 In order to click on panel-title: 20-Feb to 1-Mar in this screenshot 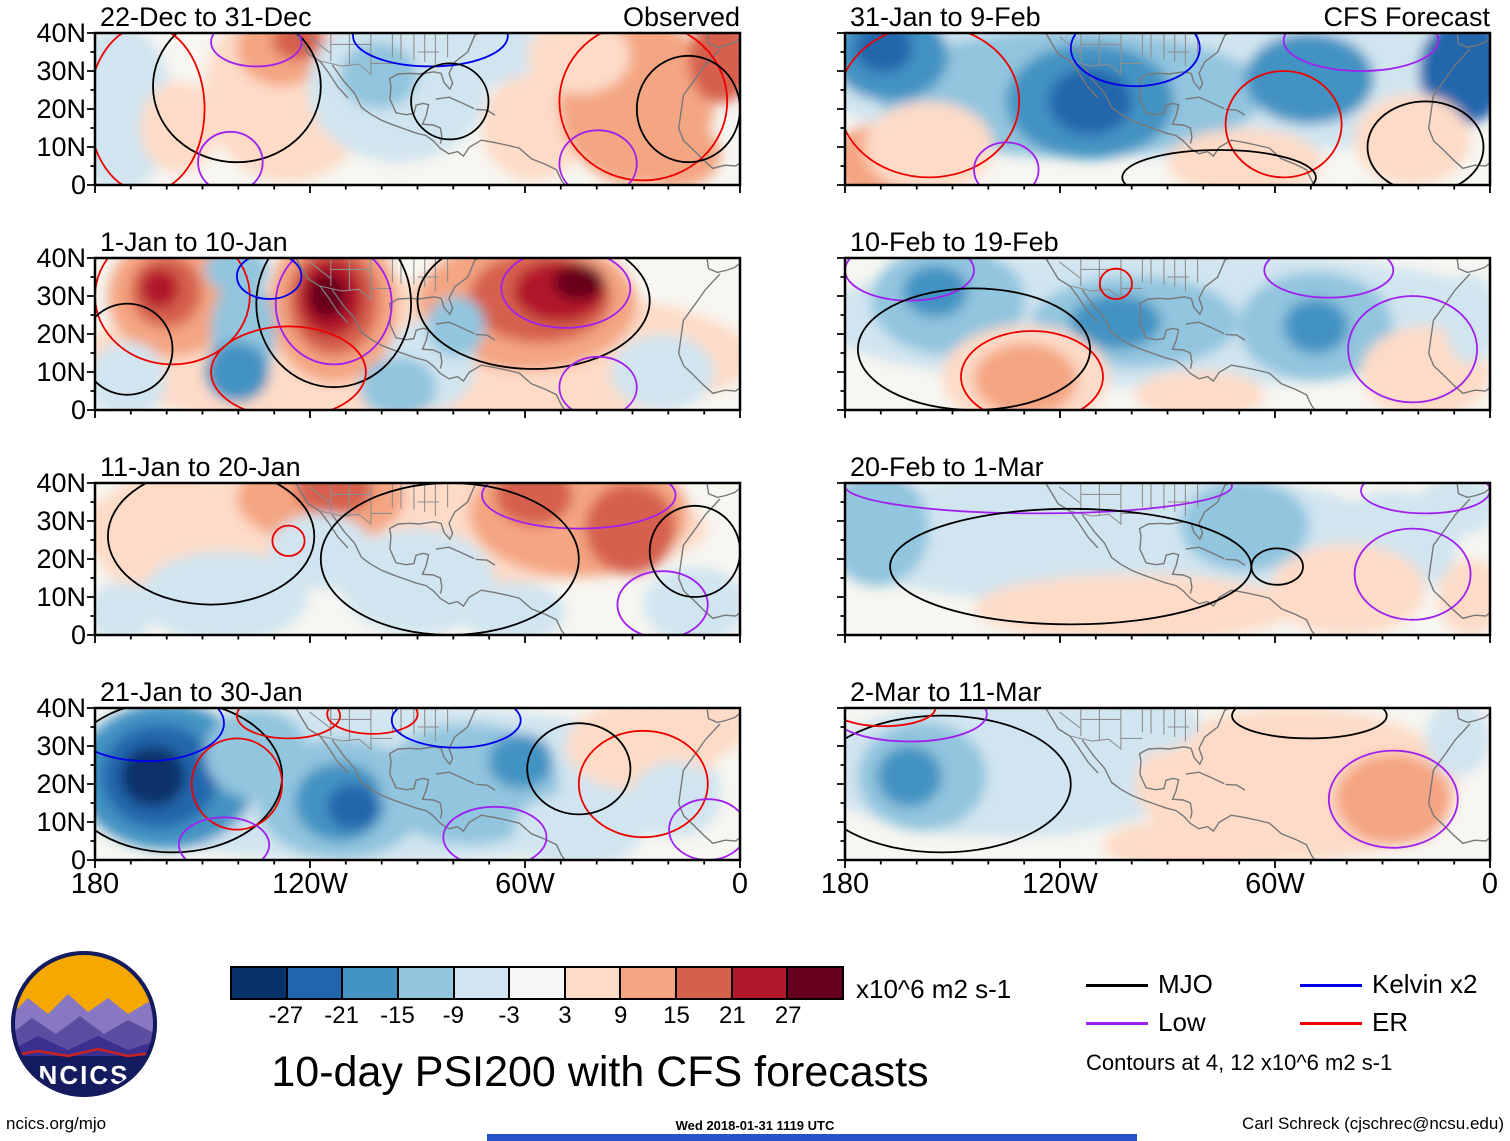, I will do `click(947, 467)`.